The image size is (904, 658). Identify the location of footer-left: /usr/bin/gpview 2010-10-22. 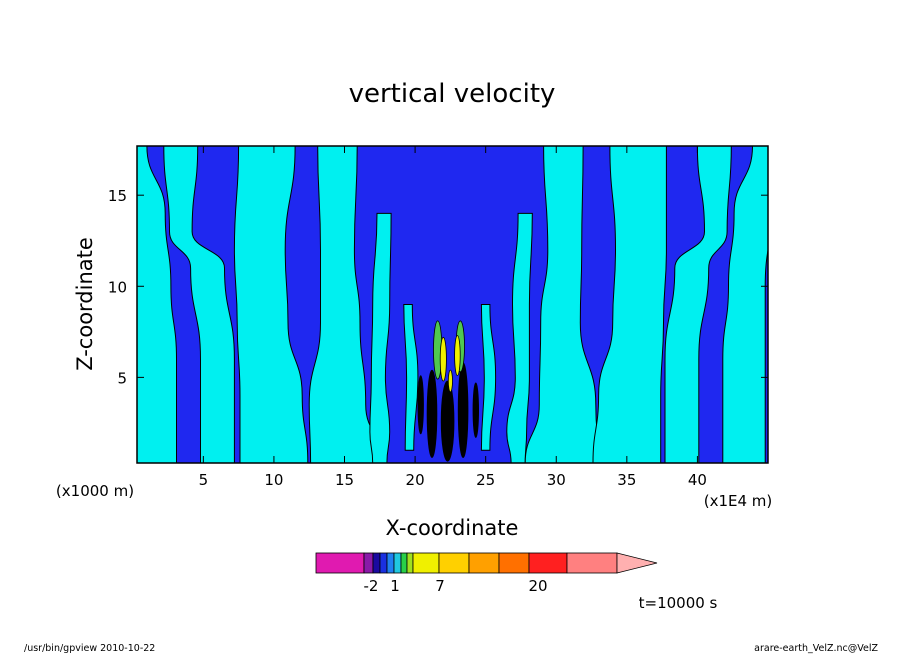
(89, 648).